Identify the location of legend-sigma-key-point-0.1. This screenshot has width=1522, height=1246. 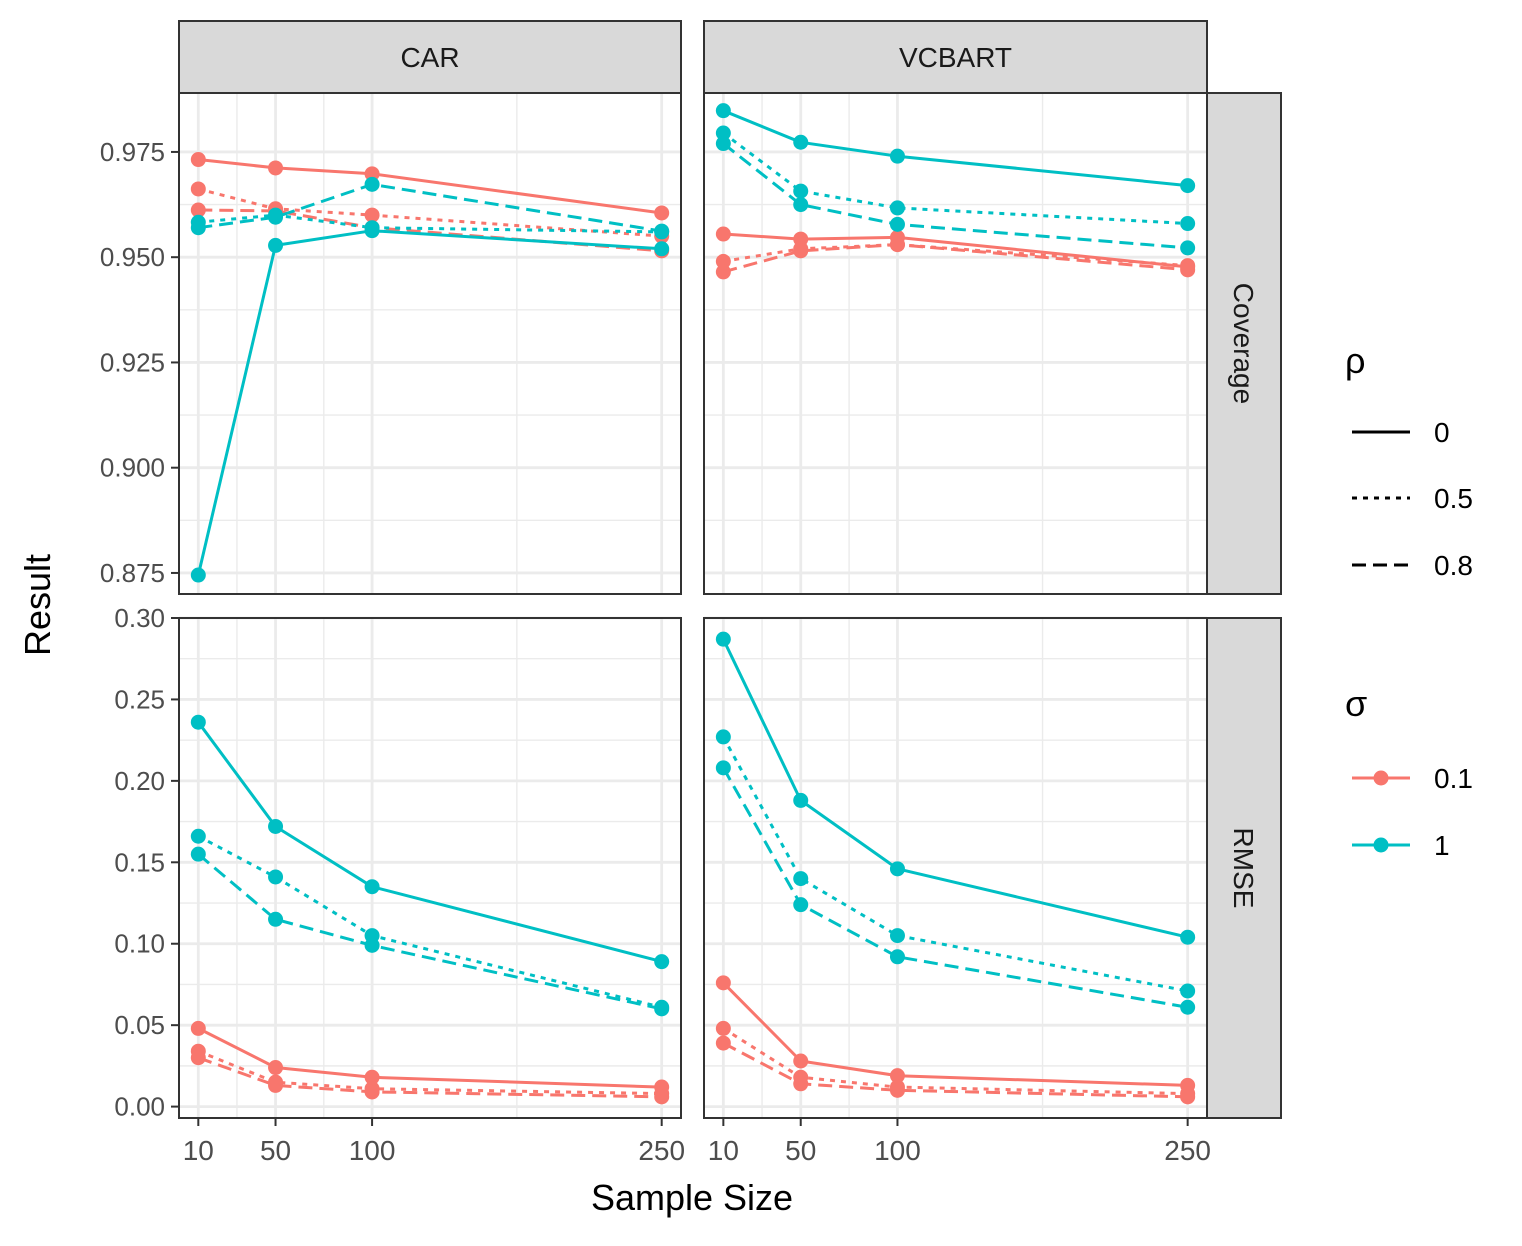
(1381, 778).